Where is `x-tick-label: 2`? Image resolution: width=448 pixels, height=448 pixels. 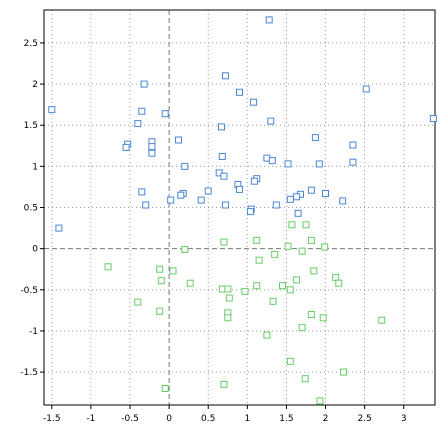 x-tick-label: 2 is located at coordinates (326, 419).